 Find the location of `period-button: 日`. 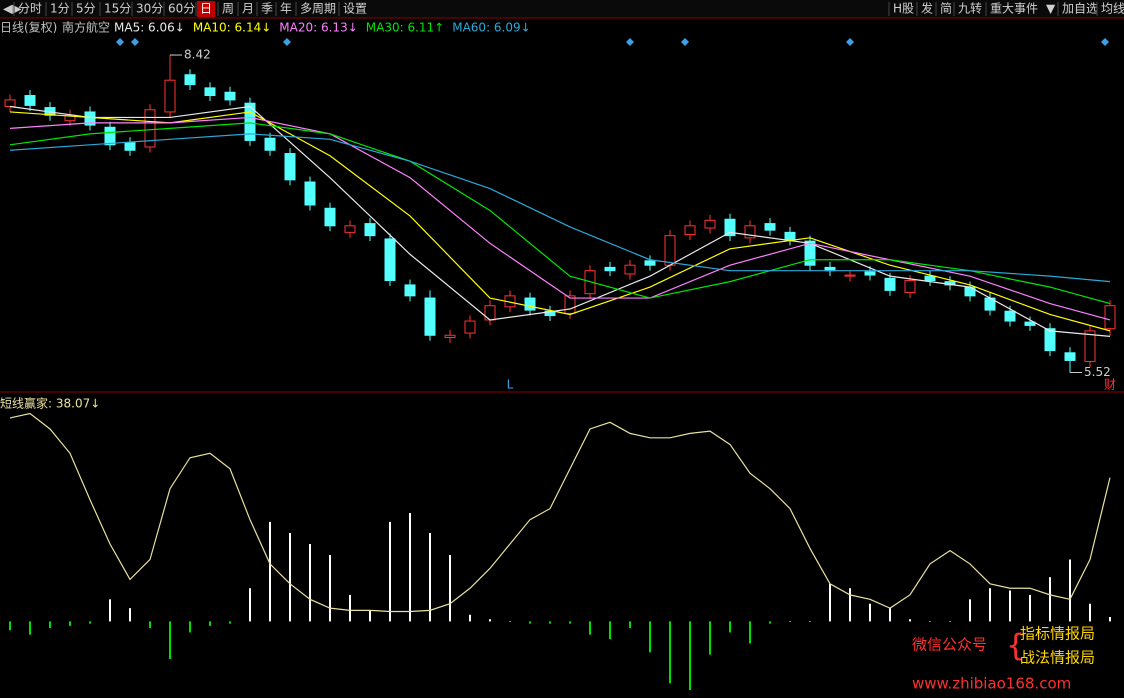

period-button: 日 is located at coordinates (206, 9).